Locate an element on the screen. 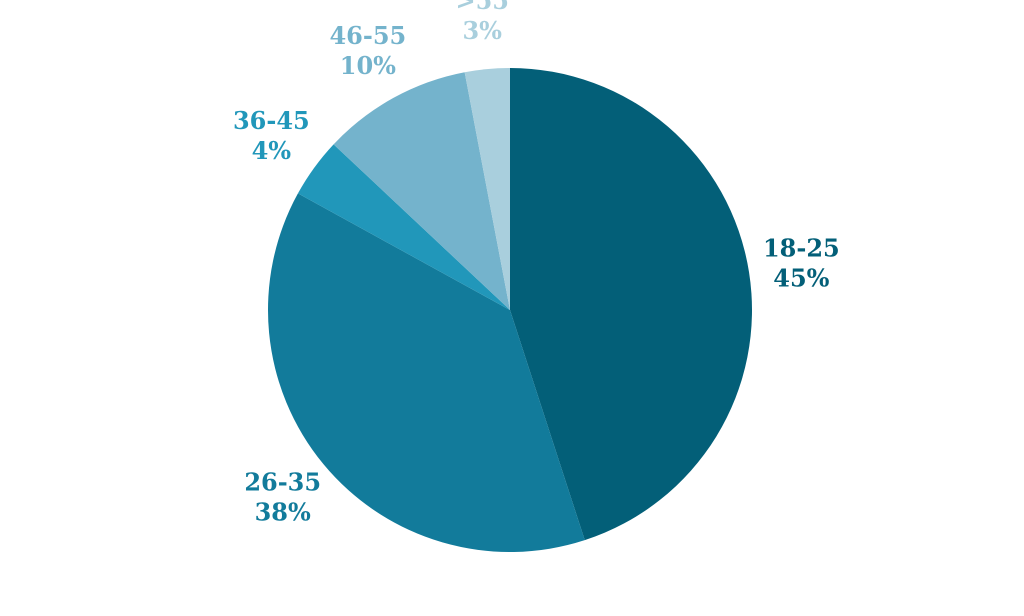  slice-category-label: >55 is located at coordinates (482, 7).